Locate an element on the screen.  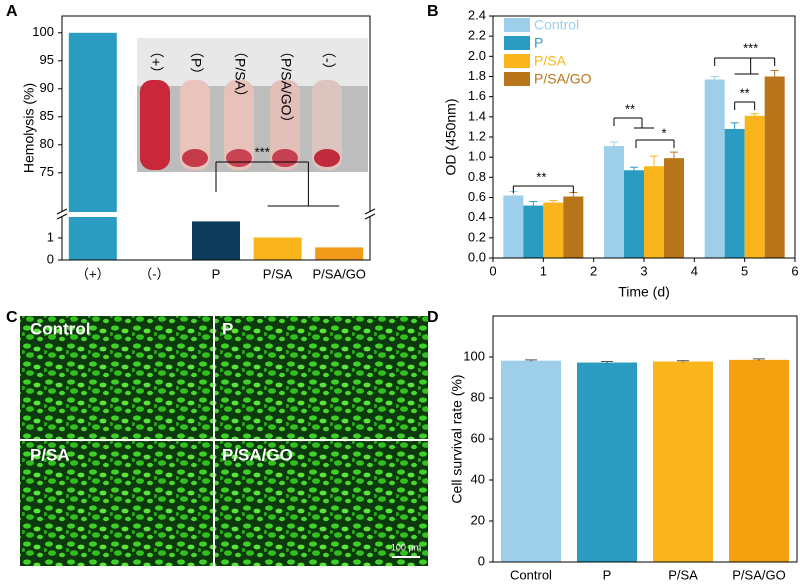
image-label: P/SA is located at coordinates (50, 454).